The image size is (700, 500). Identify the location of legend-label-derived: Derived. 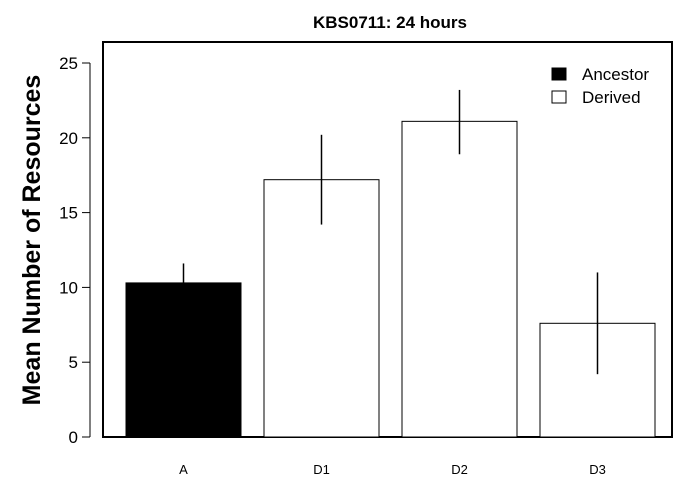
(611, 97).